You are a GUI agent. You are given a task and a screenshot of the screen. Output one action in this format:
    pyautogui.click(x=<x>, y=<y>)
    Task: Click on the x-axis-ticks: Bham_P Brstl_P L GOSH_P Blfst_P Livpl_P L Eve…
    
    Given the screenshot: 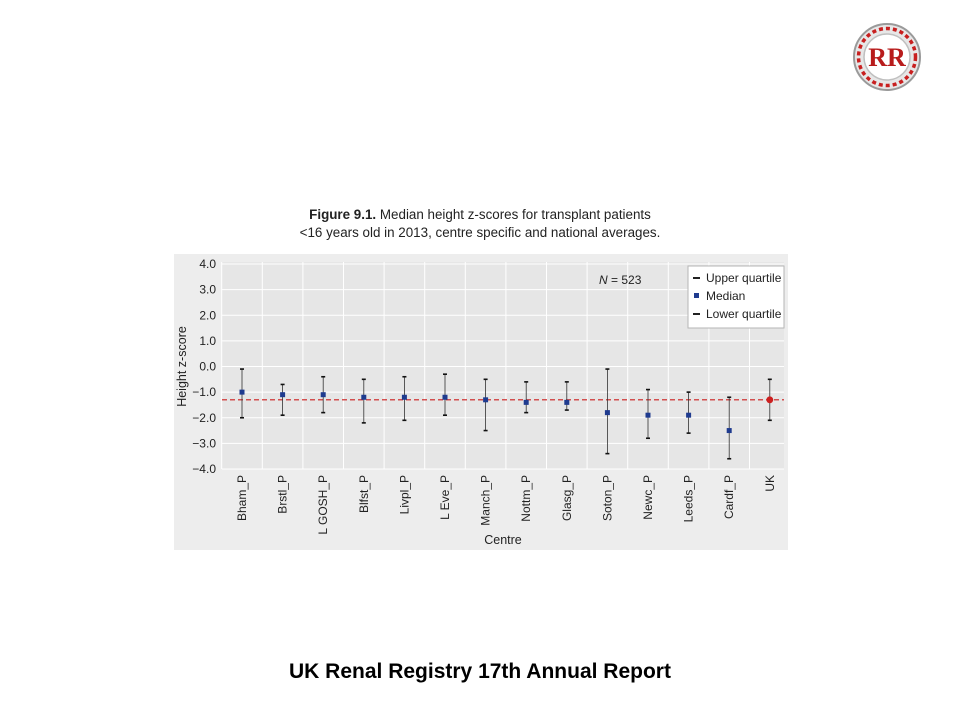 What is the action you would take?
    pyautogui.click(x=506, y=505)
    